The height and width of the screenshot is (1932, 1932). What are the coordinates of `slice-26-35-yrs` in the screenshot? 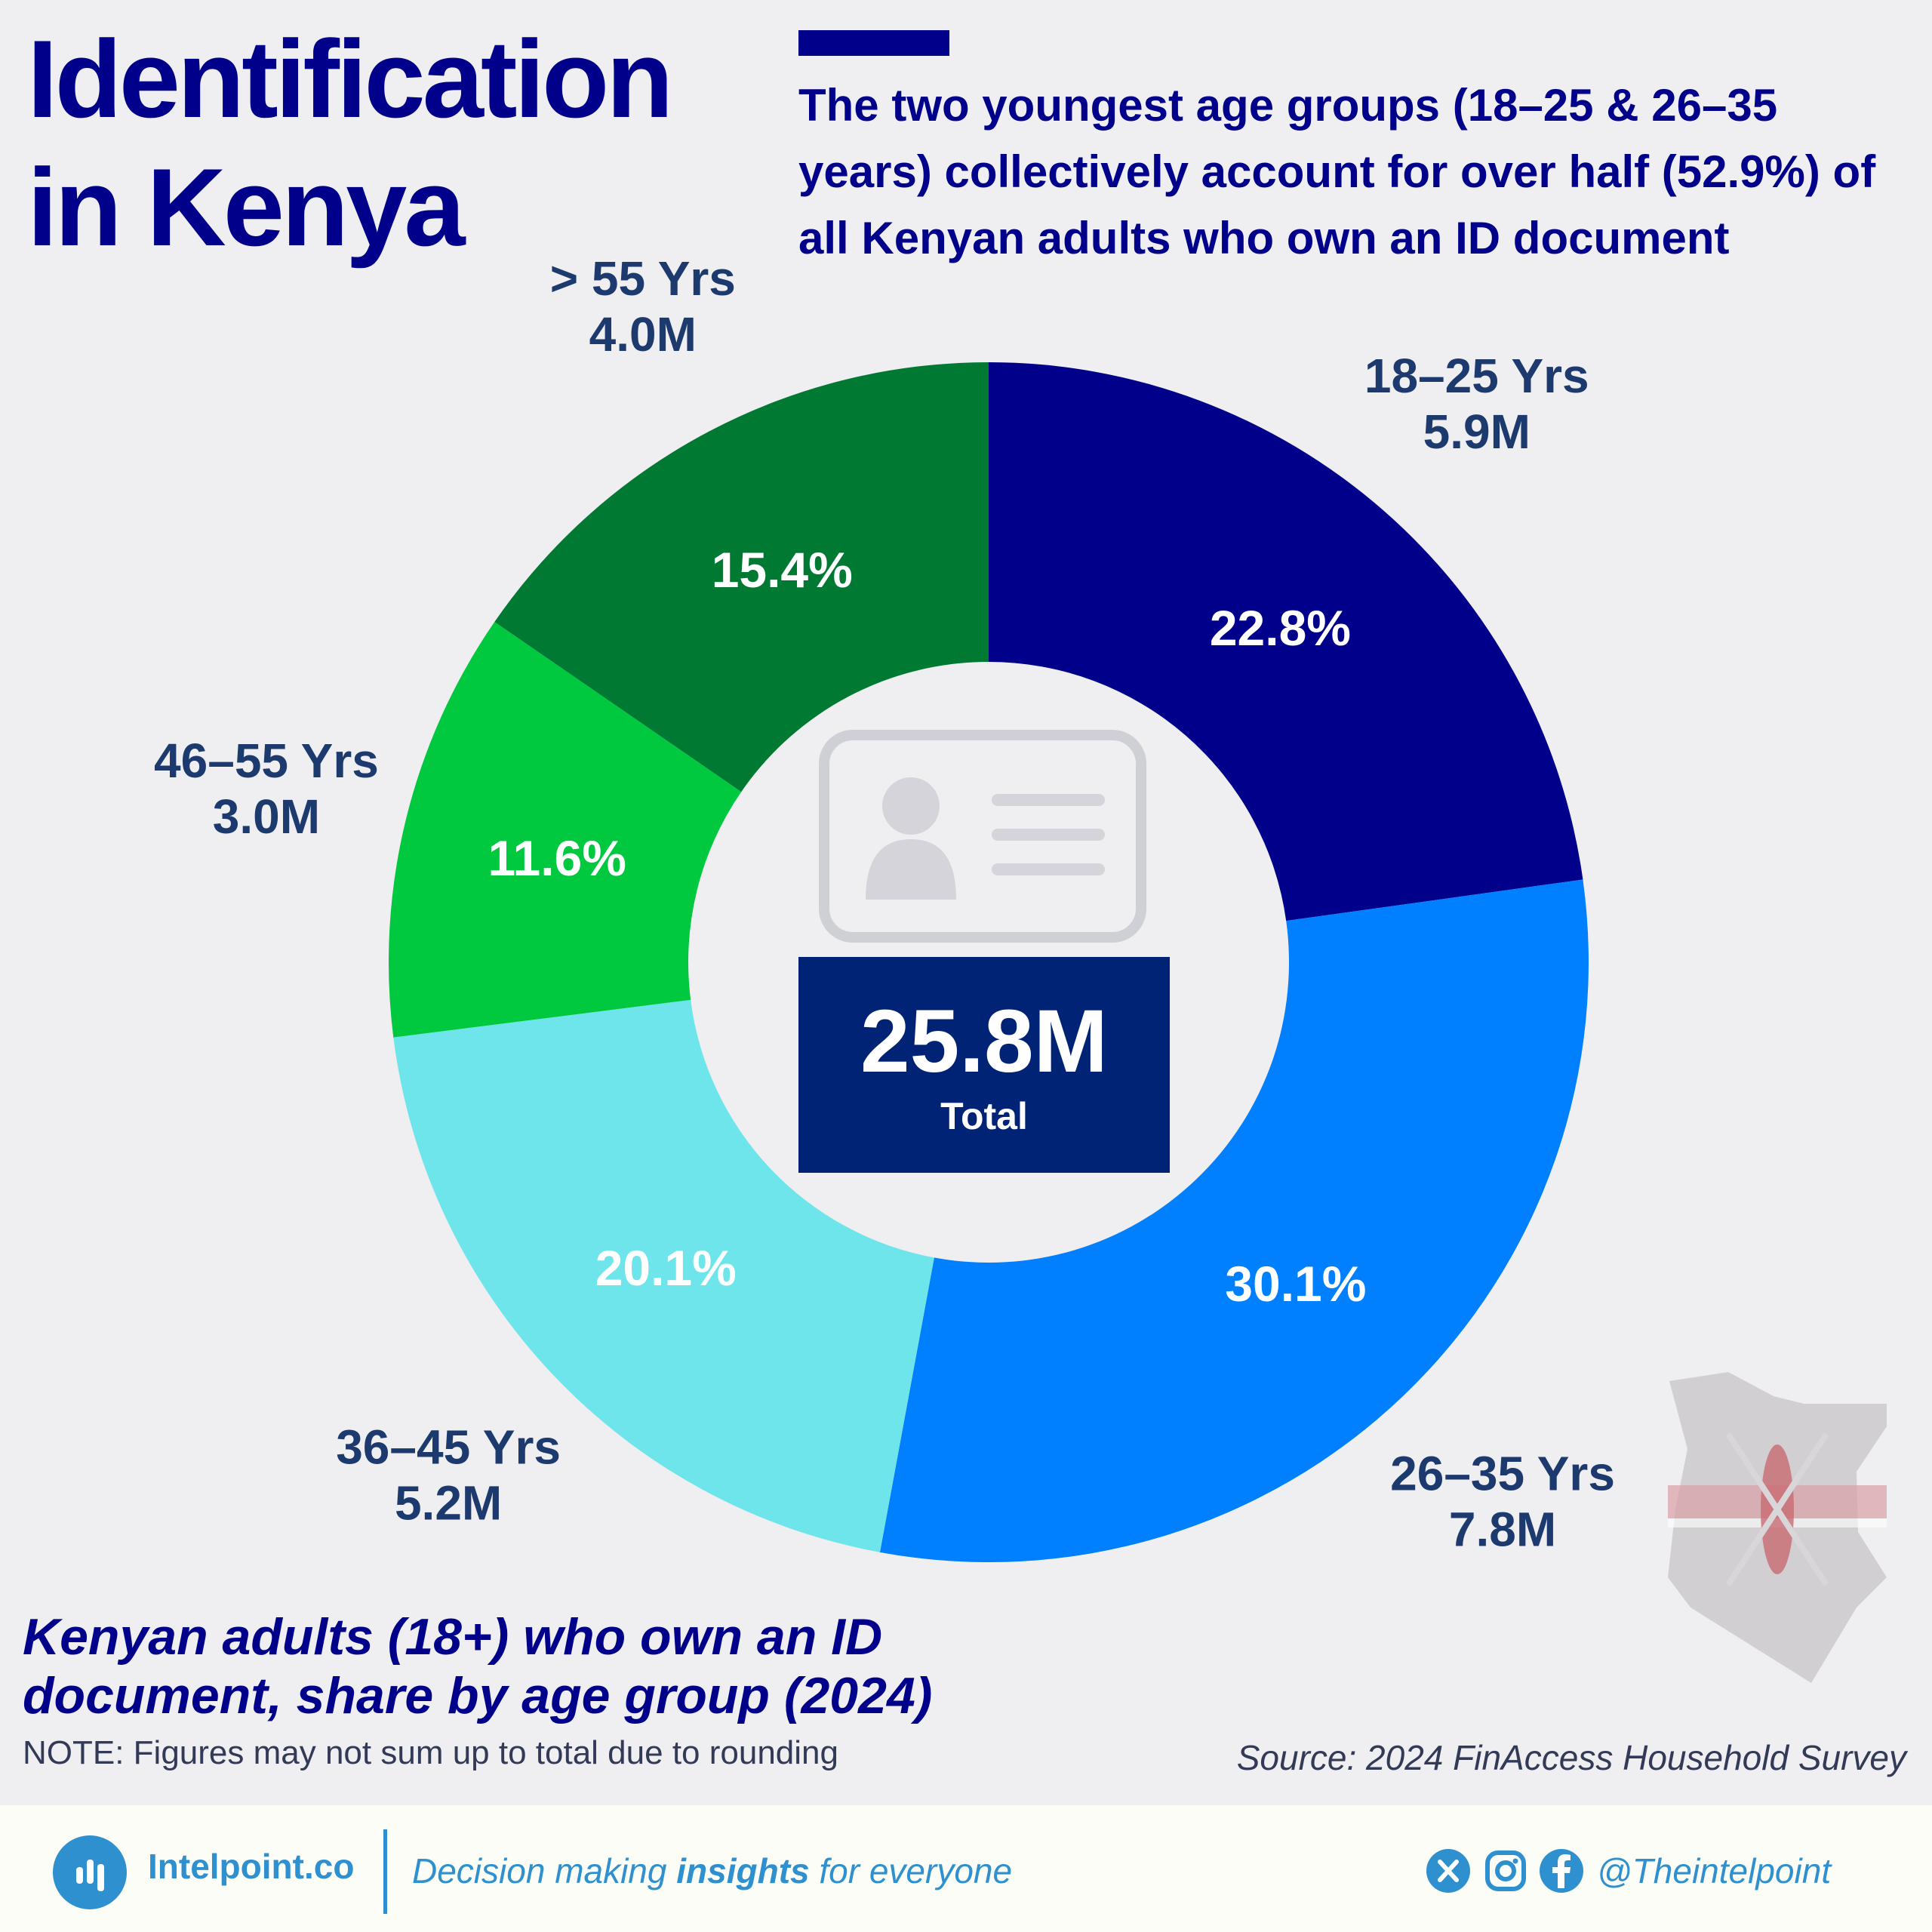 It's located at (1234, 1220).